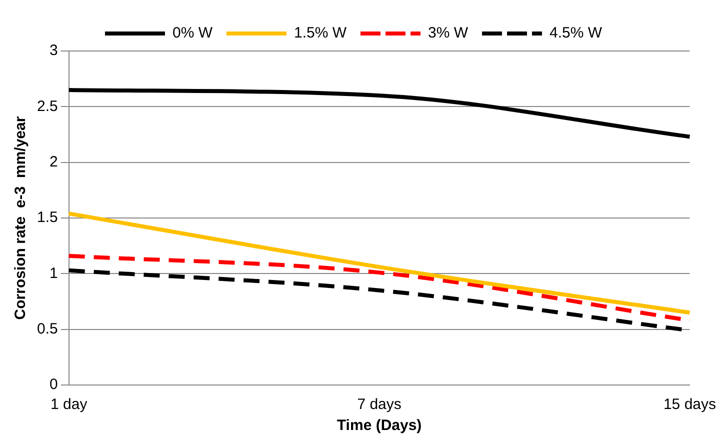  Describe the element at coordinates (321, 33) in the screenshot. I see `legend-label: 1.5% W` at that location.